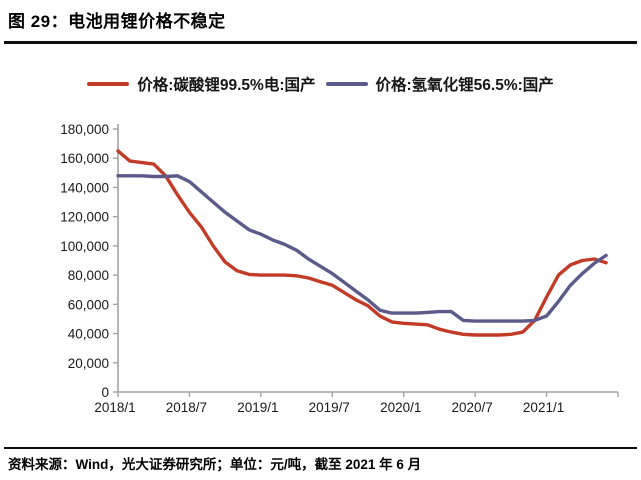 This screenshot has height=480, width=641. Describe the element at coordinates (543, 407) in the screenshot. I see `x-tick-label: 2021/1` at that location.